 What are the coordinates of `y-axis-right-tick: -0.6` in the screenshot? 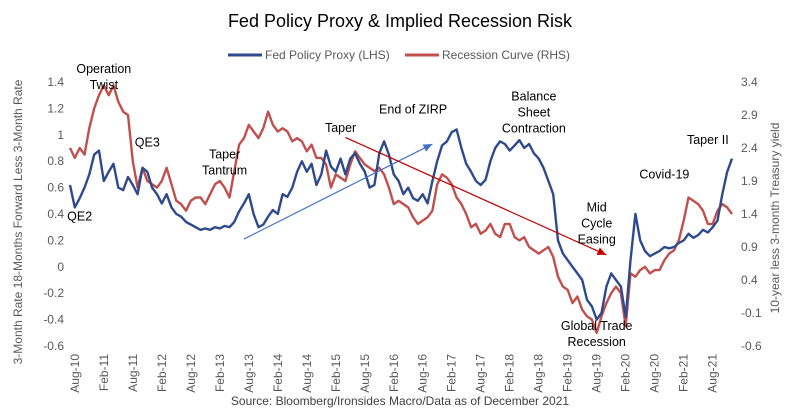 It's located at (751, 346).